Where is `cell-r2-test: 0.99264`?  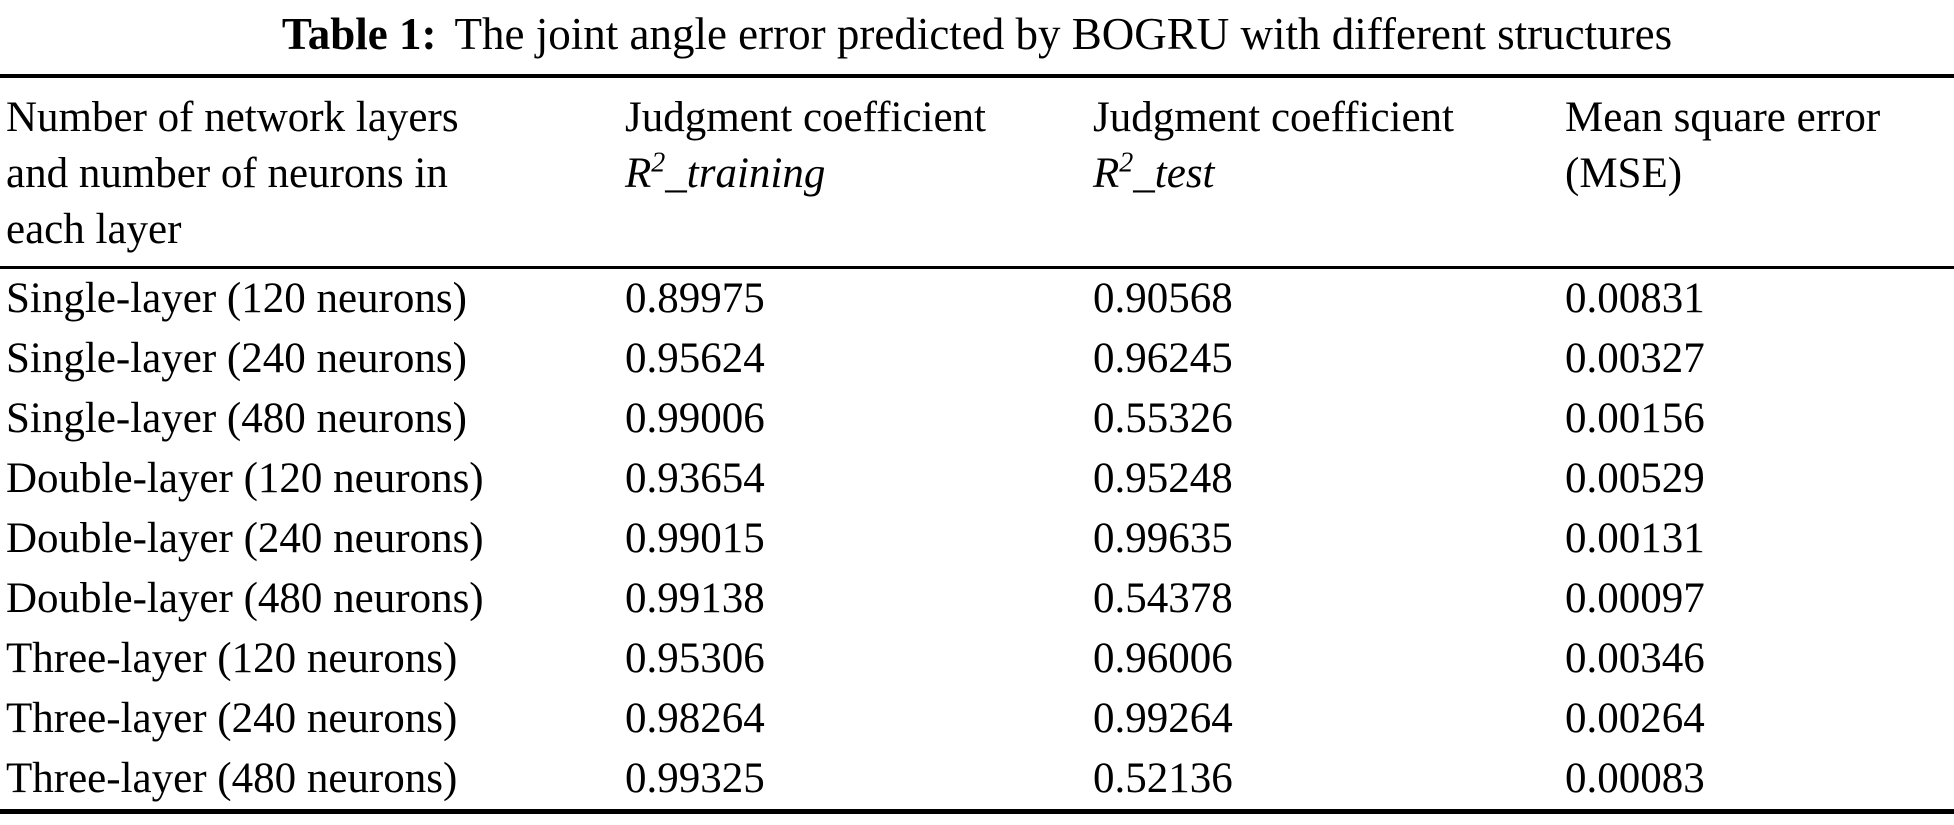 cell-r2-test: 0.99264 is located at coordinates (1163, 718).